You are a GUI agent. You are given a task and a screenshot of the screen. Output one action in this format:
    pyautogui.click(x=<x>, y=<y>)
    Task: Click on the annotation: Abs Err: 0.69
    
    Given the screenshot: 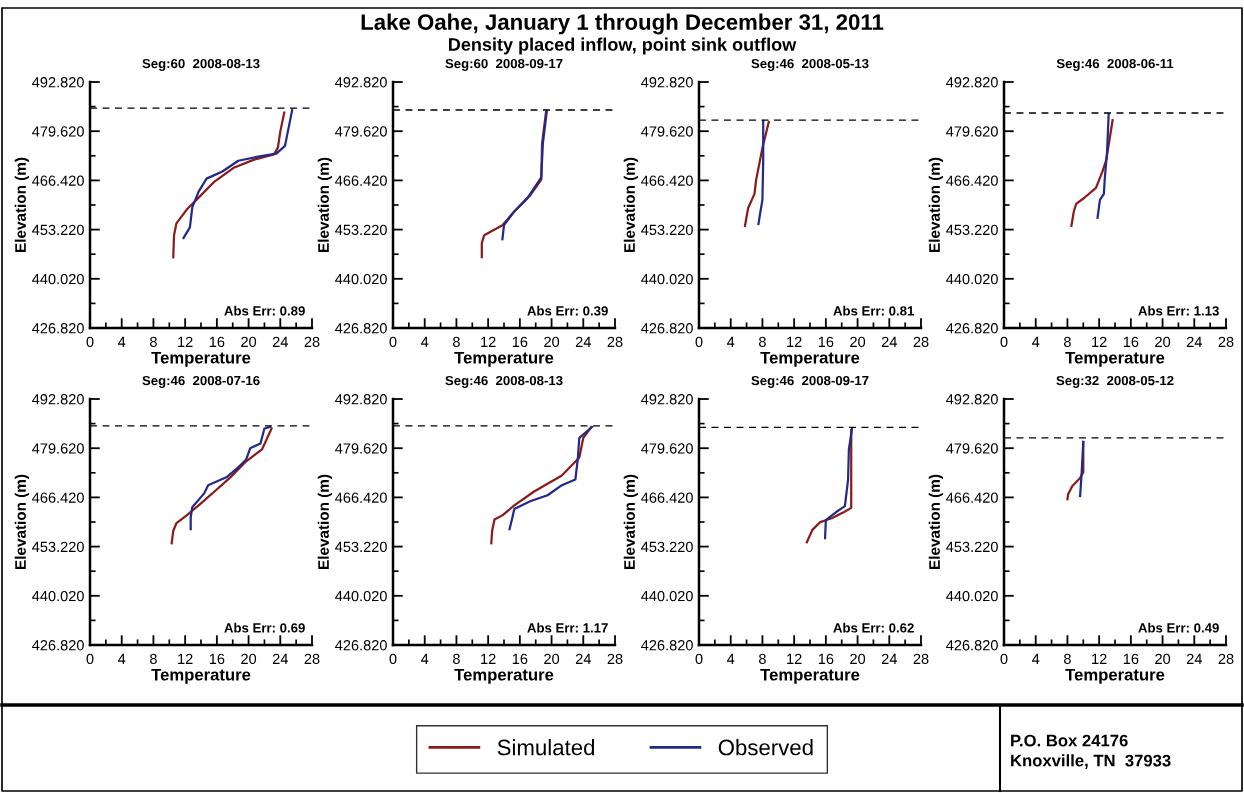 What is the action you would take?
    pyautogui.click(x=264, y=627)
    